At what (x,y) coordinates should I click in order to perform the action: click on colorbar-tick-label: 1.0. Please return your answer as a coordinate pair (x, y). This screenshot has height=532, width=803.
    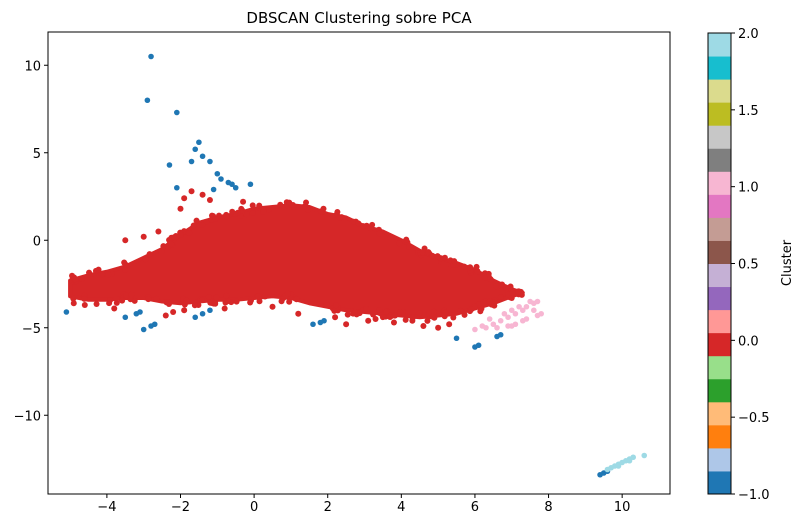
    Looking at the image, I should click on (748, 188).